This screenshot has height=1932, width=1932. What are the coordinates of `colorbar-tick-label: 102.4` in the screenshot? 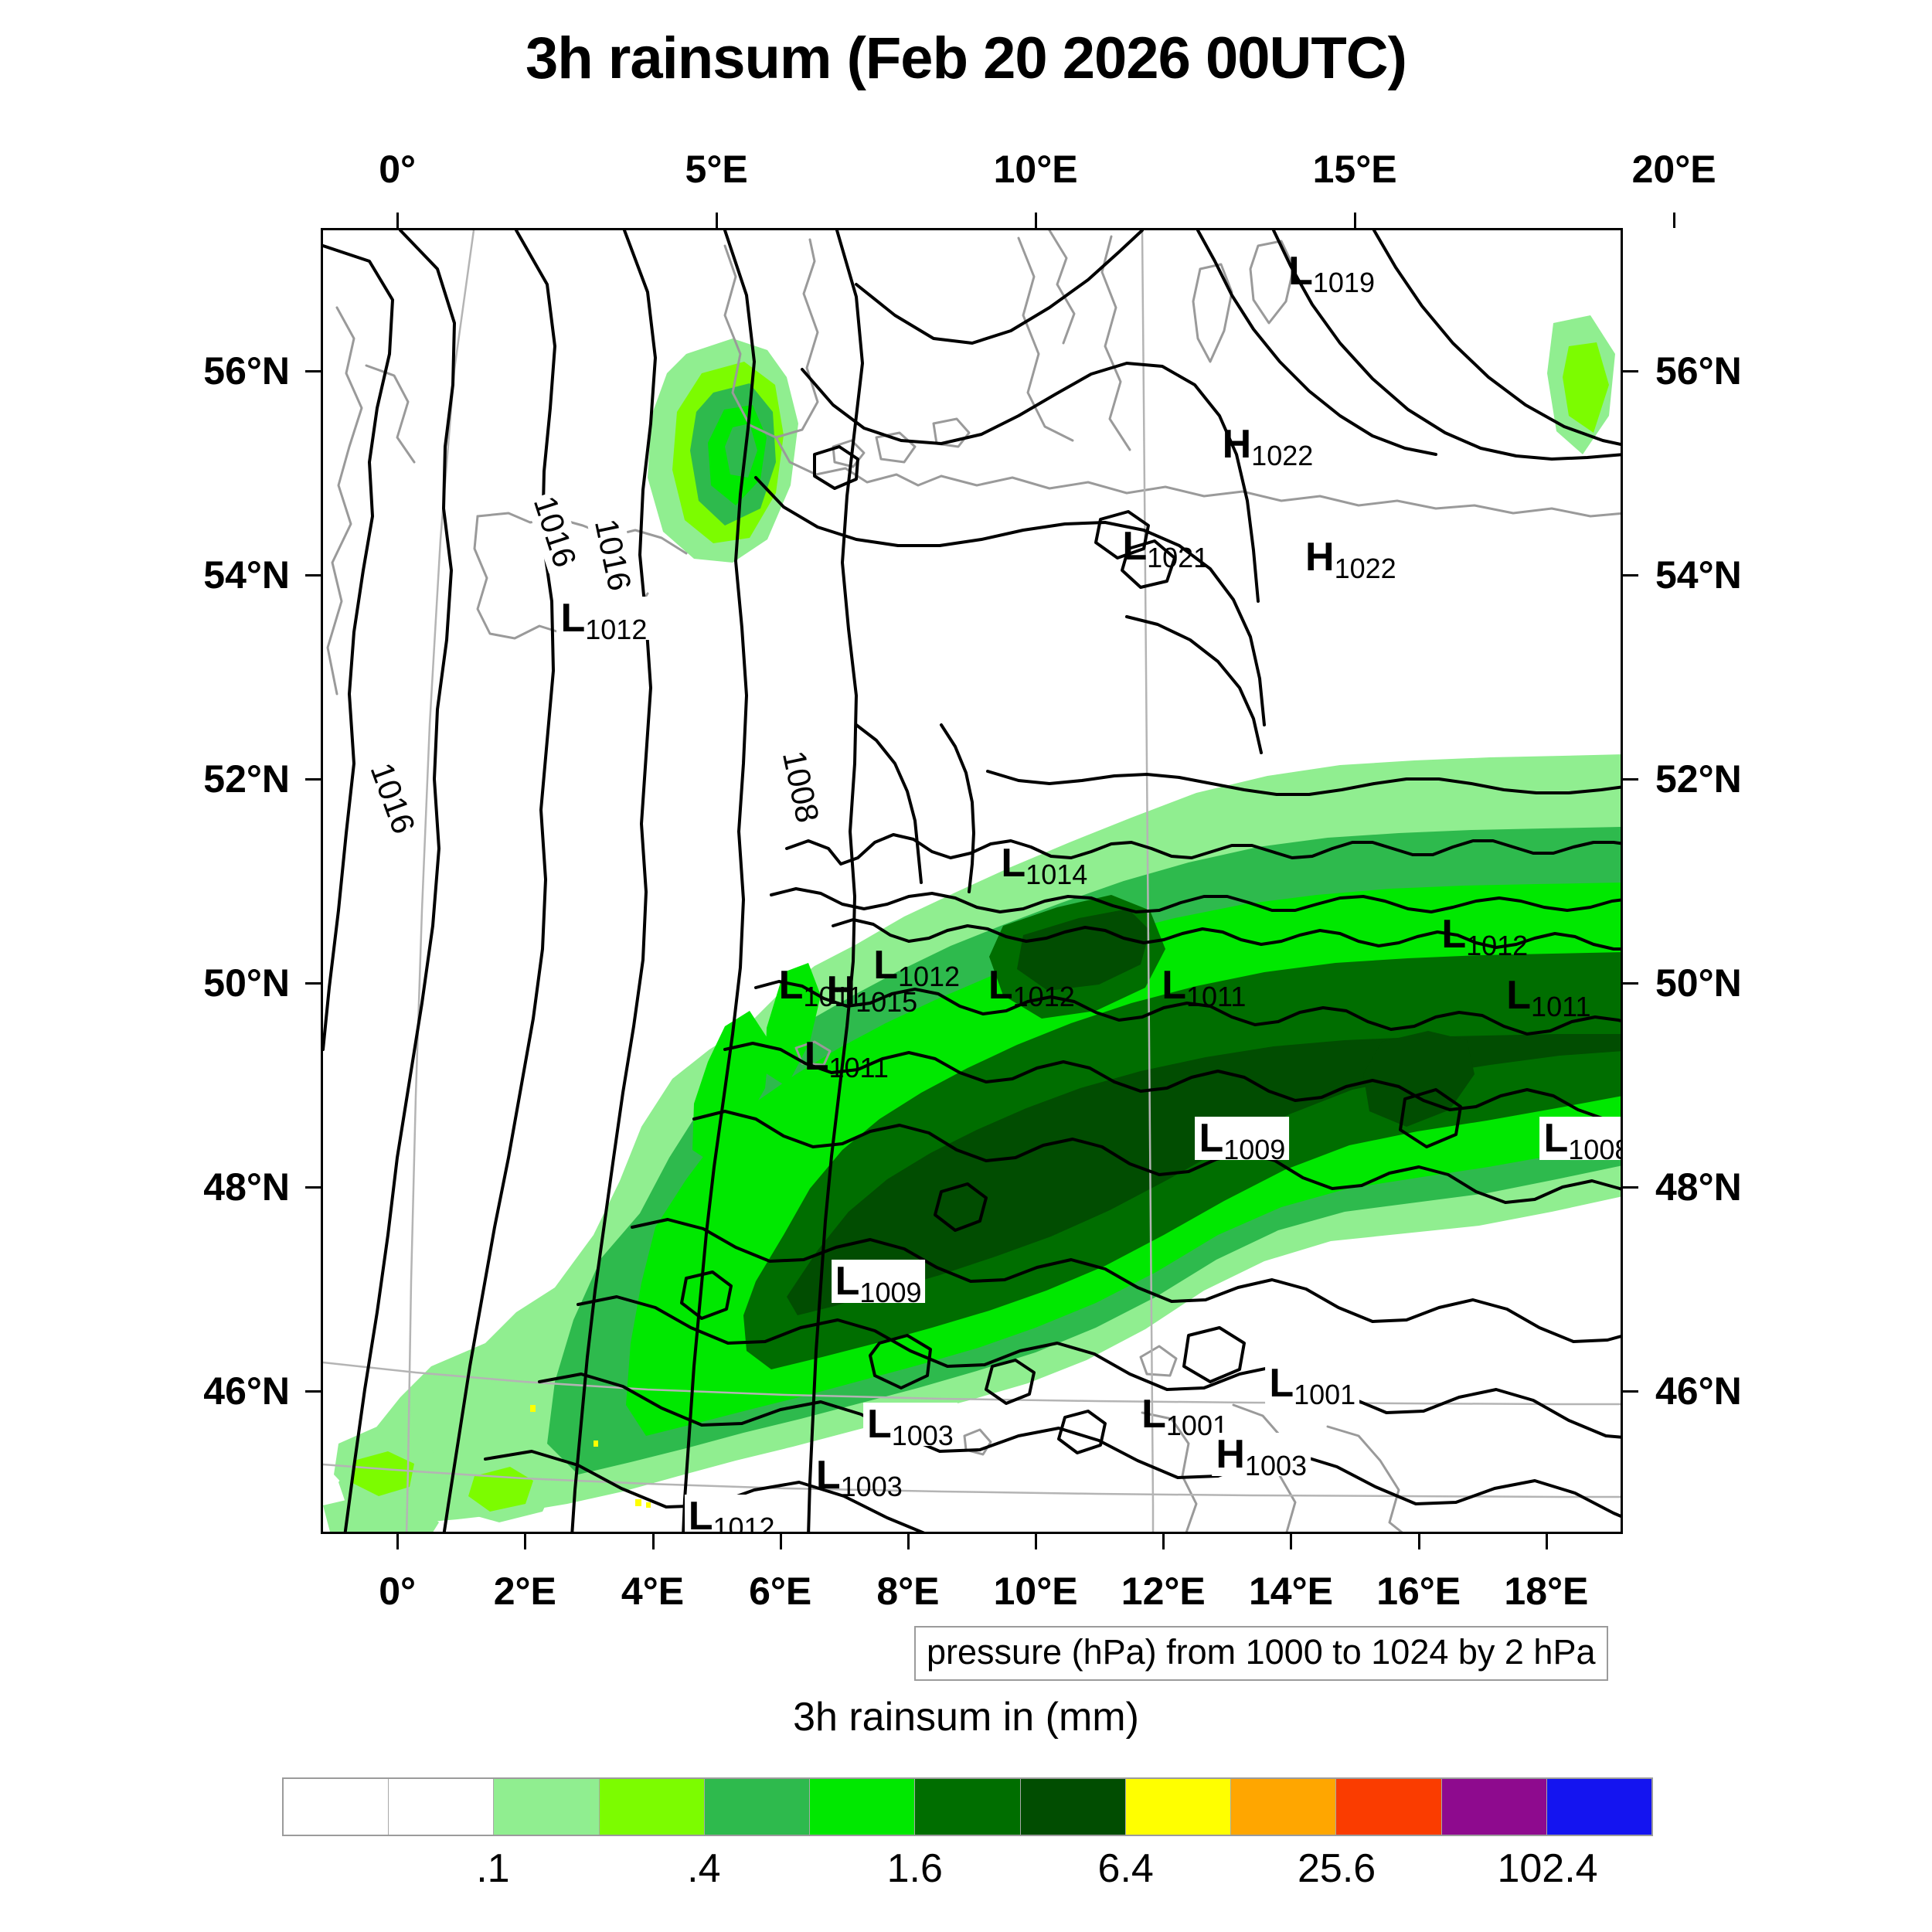 It's located at (1547, 1869).